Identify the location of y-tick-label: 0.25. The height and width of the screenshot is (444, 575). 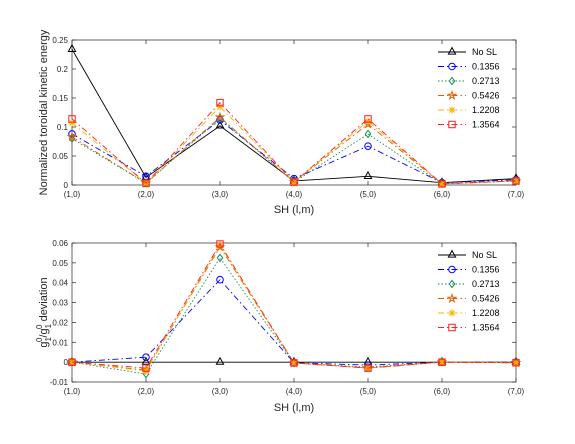
(60, 40).